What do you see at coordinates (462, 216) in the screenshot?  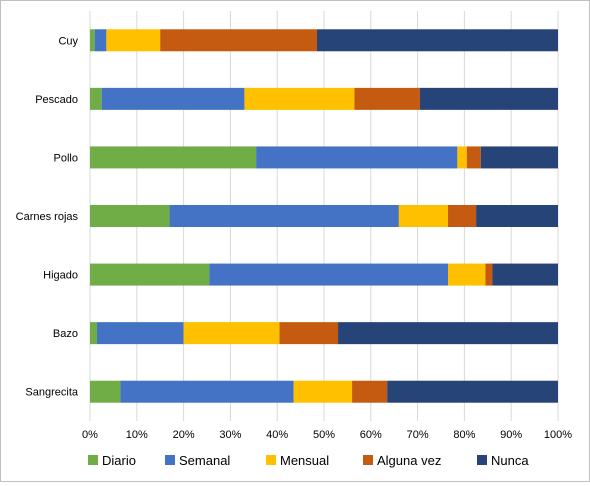 I see `bar-carnes-rojas-alguna-vez` at bounding box center [462, 216].